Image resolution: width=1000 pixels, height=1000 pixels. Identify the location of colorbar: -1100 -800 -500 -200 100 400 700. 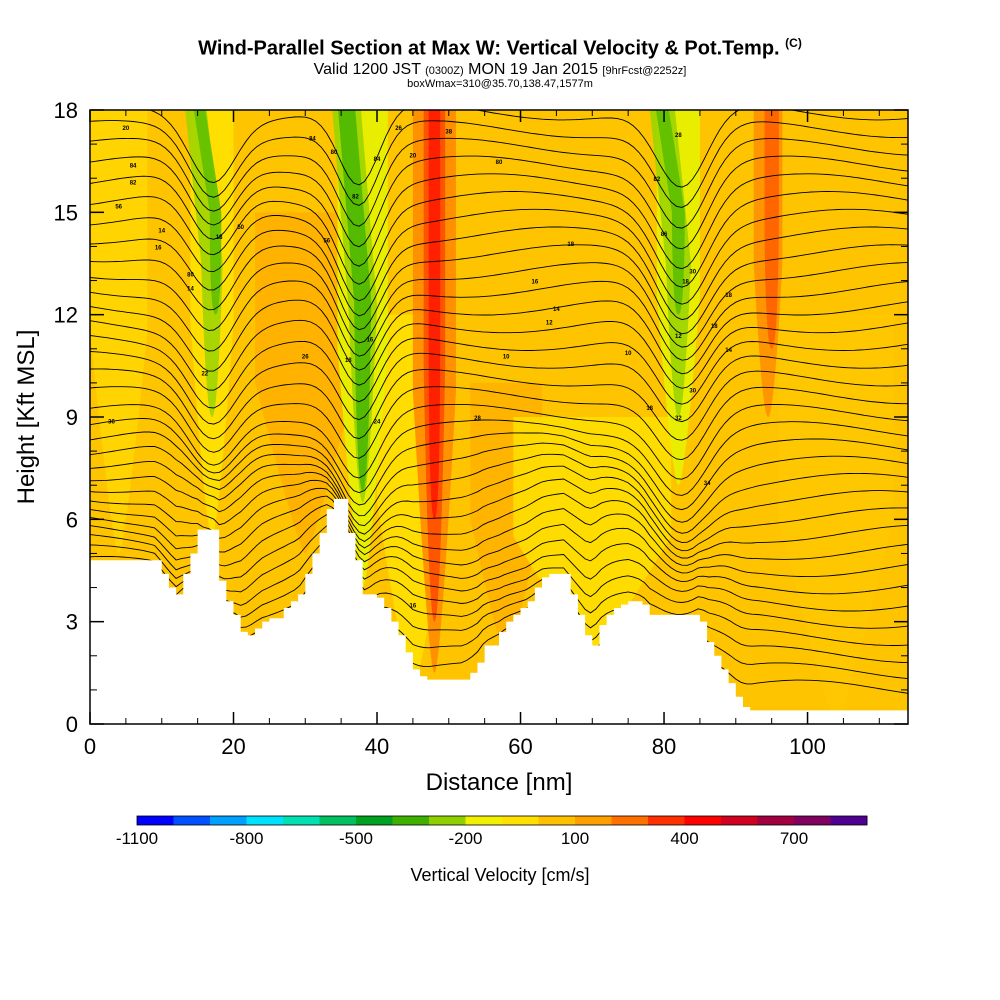
(492, 831).